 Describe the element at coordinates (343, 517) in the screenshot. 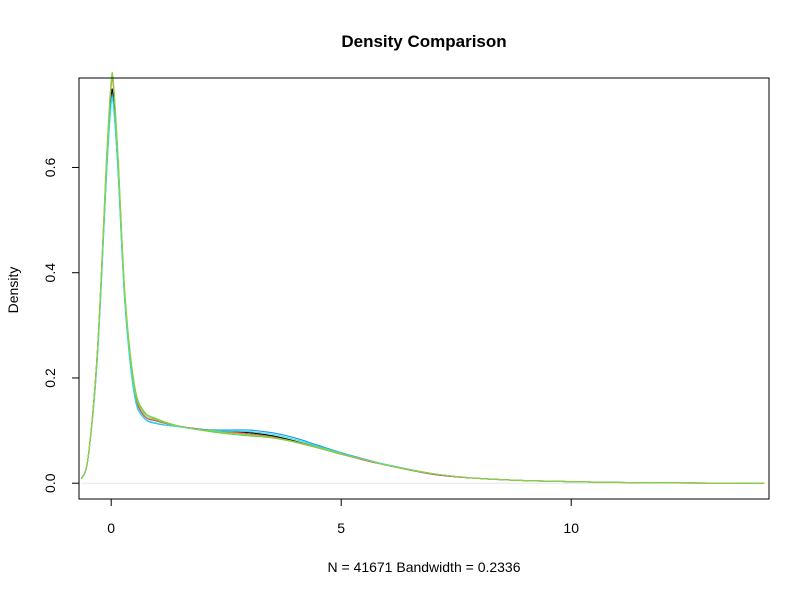

I see `x-axis: 0 5 10` at that location.